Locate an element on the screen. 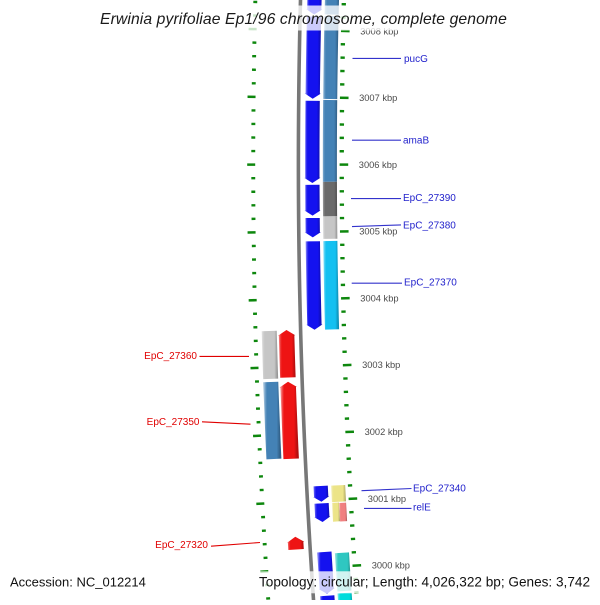  svg-text: EpC_27390 is located at coordinates (429, 198).